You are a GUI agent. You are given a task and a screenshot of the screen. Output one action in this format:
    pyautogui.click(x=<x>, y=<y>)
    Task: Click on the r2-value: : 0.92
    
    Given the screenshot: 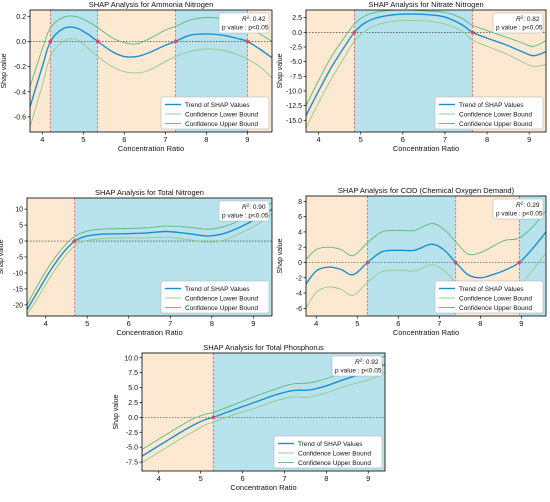 What is the action you would take?
    pyautogui.click(x=370, y=362)
    